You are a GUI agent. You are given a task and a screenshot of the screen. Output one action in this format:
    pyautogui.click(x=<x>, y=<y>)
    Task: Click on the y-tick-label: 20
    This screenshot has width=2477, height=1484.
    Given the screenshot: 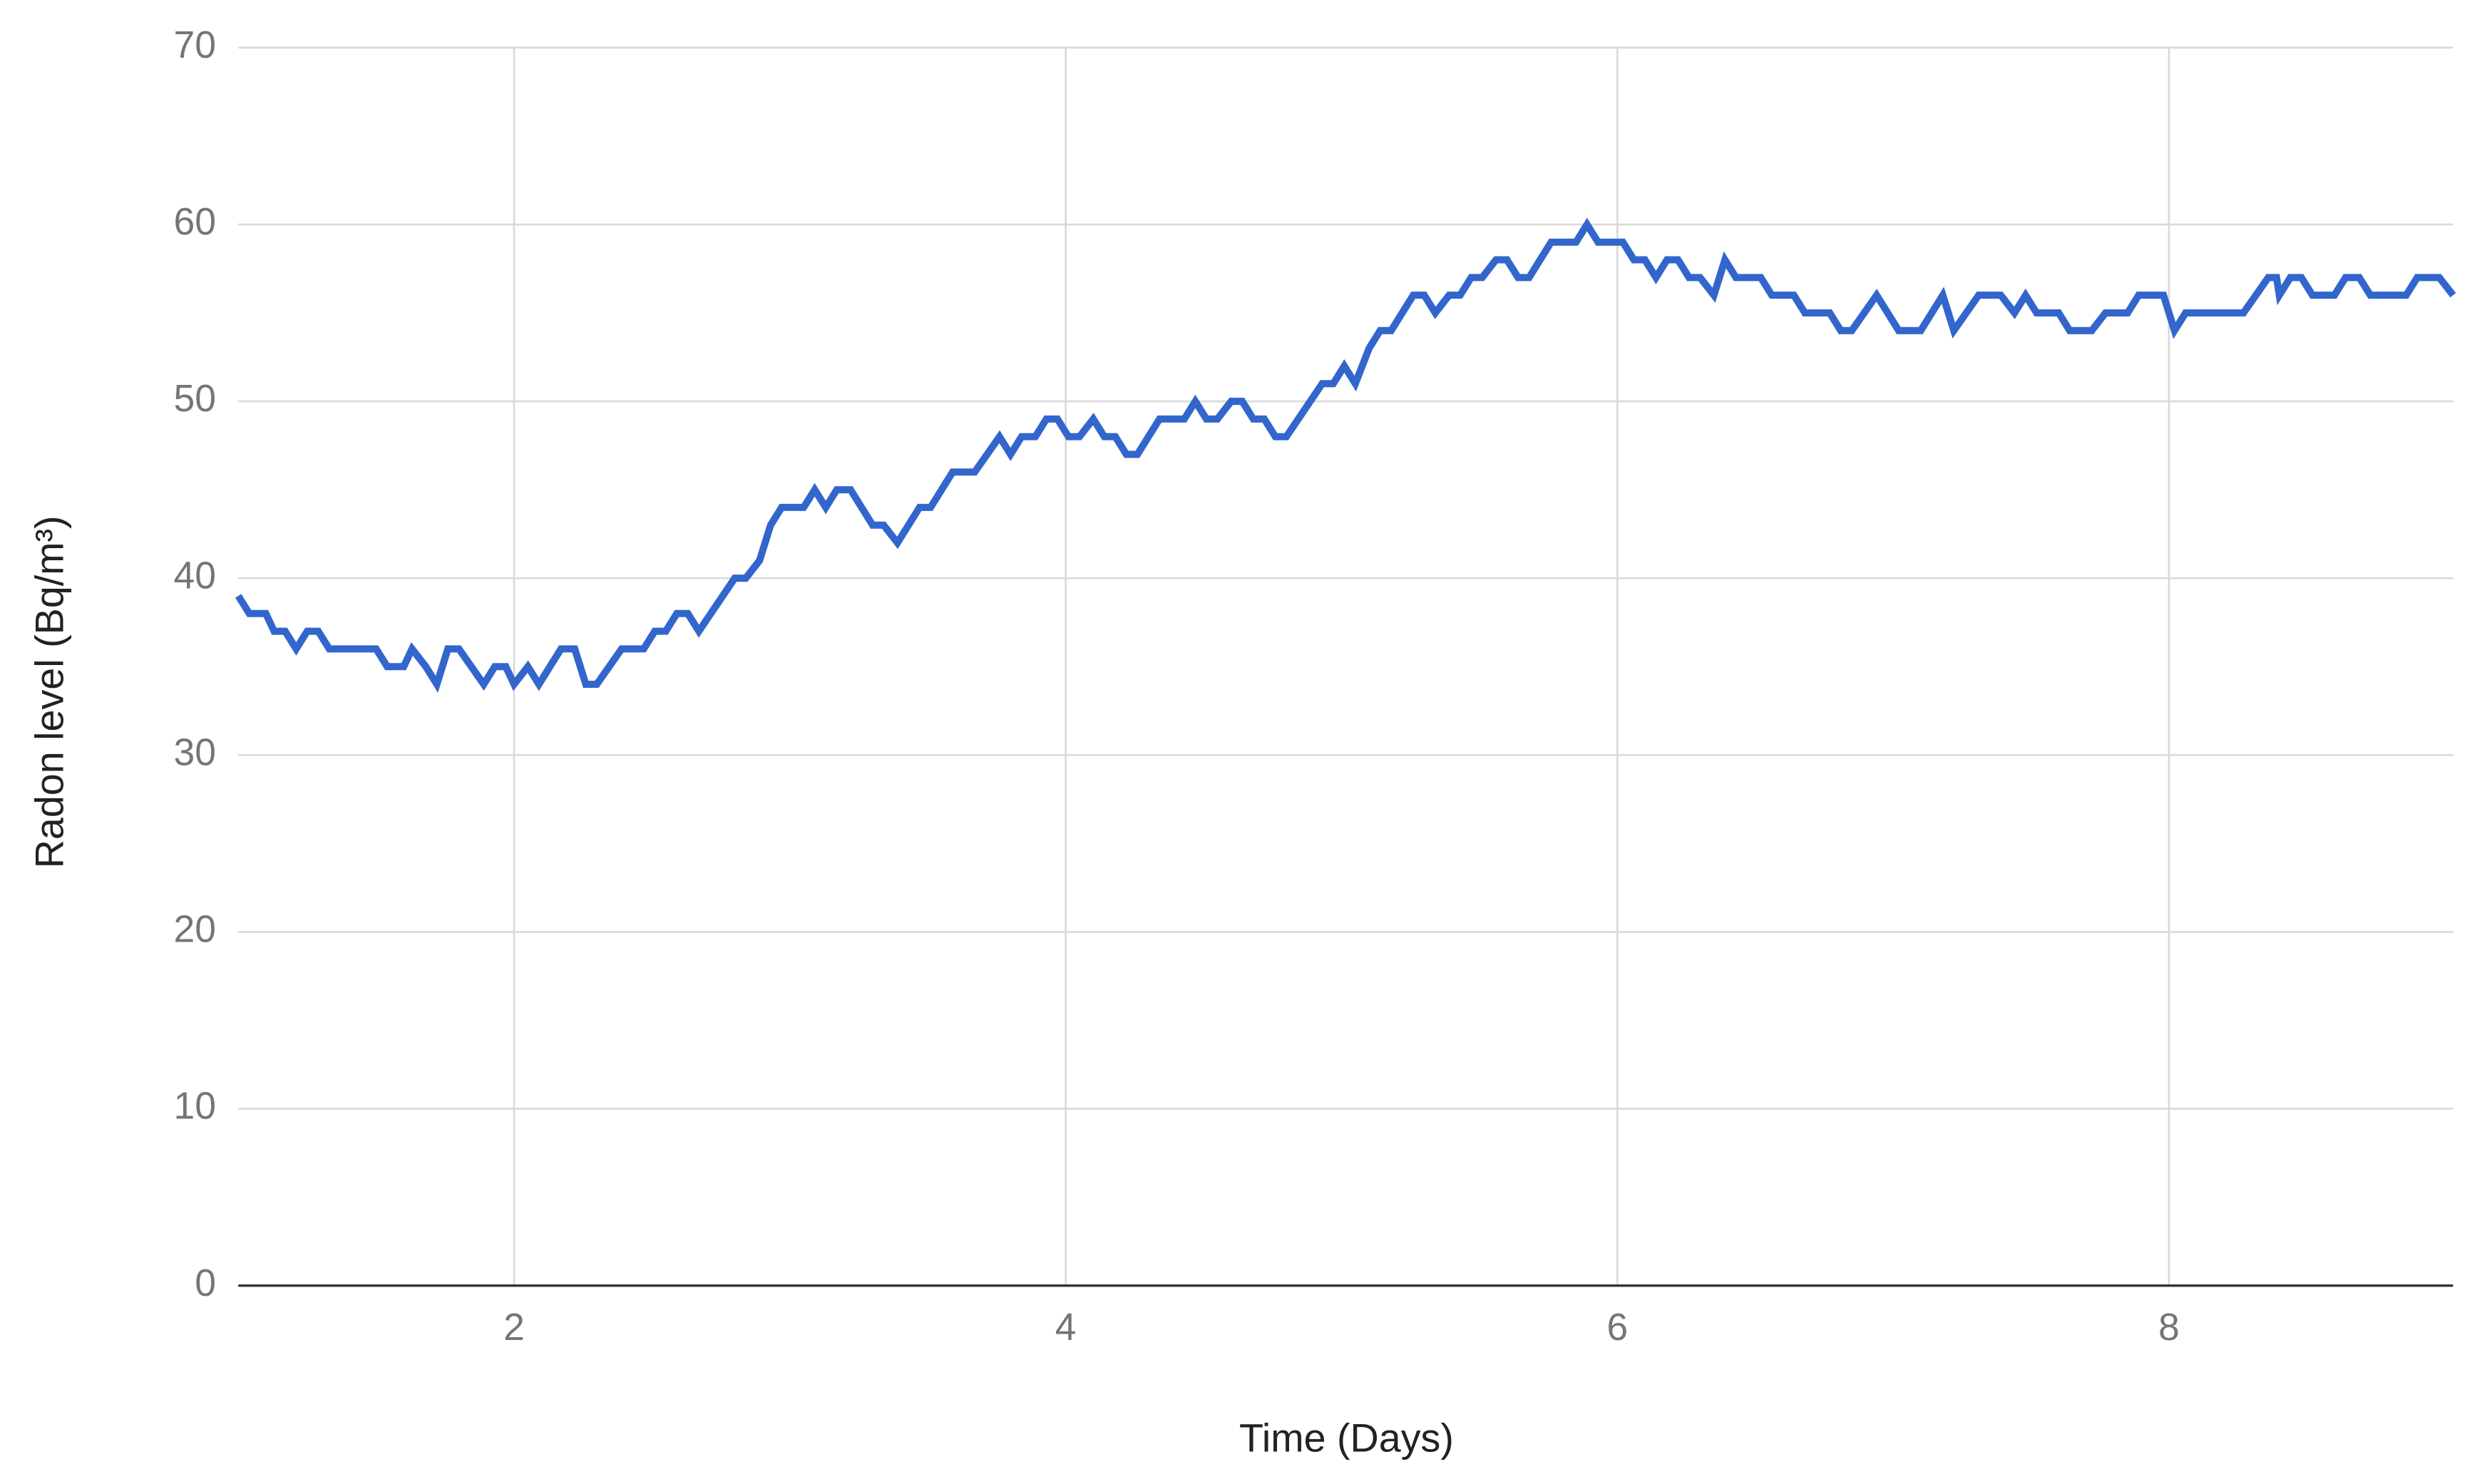 What is the action you would take?
    pyautogui.click(x=195, y=930)
    